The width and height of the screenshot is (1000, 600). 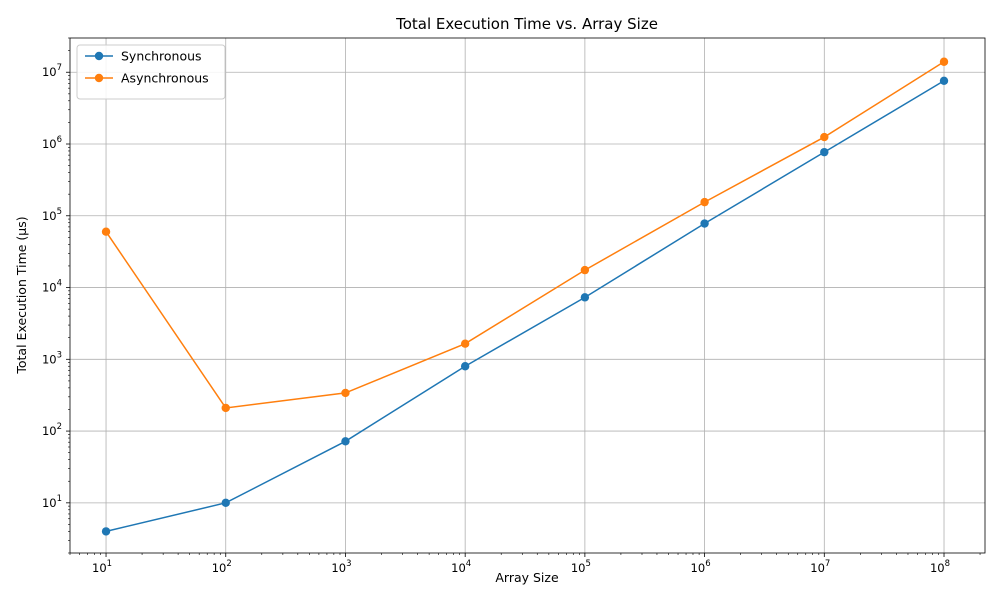 What do you see at coordinates (102, 567) in the screenshot?
I see `x-tick-label: 10¹` at bounding box center [102, 567].